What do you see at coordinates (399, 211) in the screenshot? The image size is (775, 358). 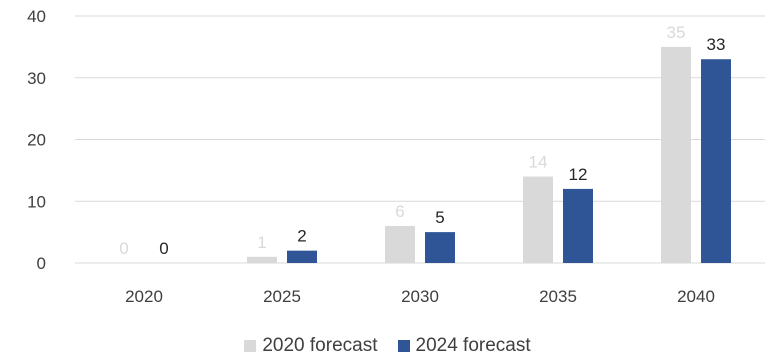 I see `data-label-2020-forecast-2030: 6` at bounding box center [399, 211].